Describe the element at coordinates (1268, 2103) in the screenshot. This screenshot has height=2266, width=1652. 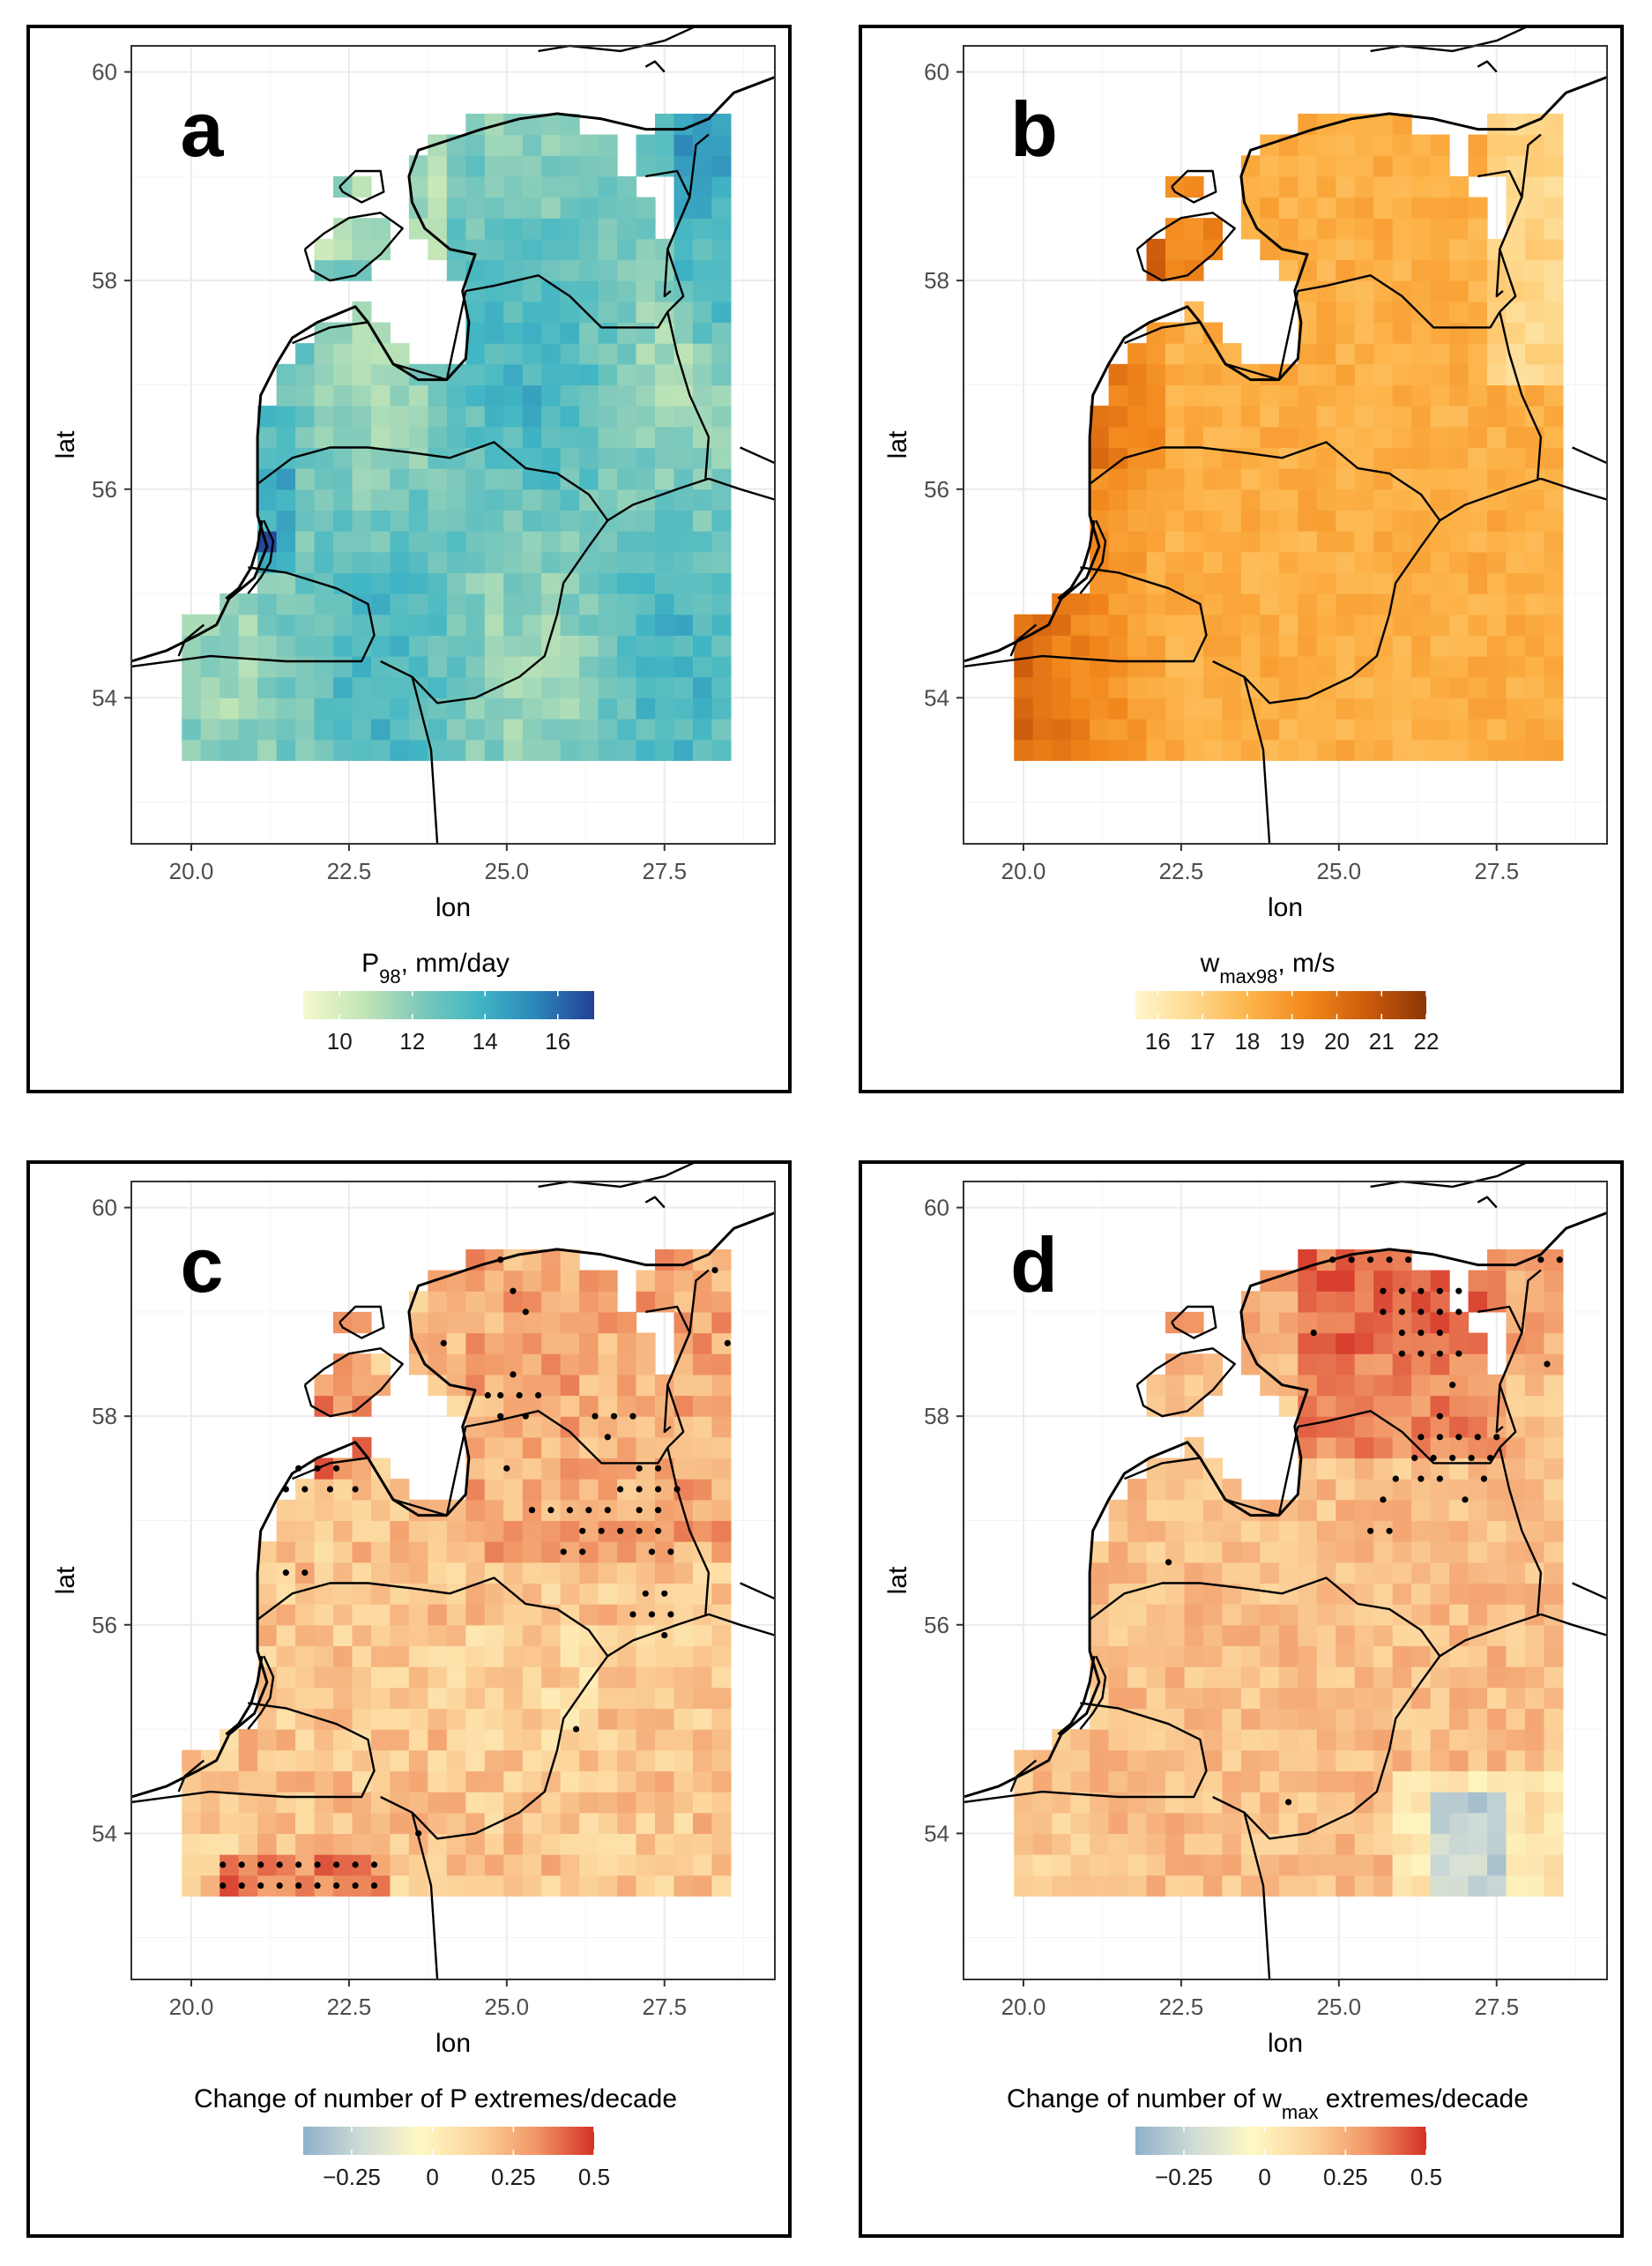
I see `legend-title: Change of number of wmax extremes/decade` at that location.